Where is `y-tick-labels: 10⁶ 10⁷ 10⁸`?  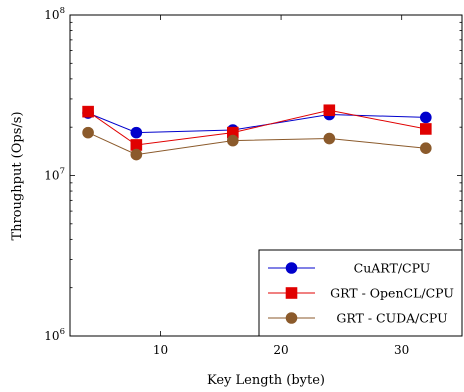
y-tick-labels: 10⁶ 10⁷ 10⁸ is located at coordinates (54, 174).